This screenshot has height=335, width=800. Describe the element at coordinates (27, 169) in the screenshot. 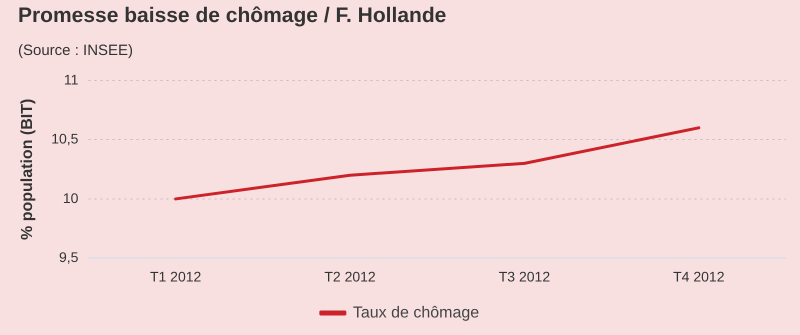

I see `y-axis-title: % population (BIT)` at that location.